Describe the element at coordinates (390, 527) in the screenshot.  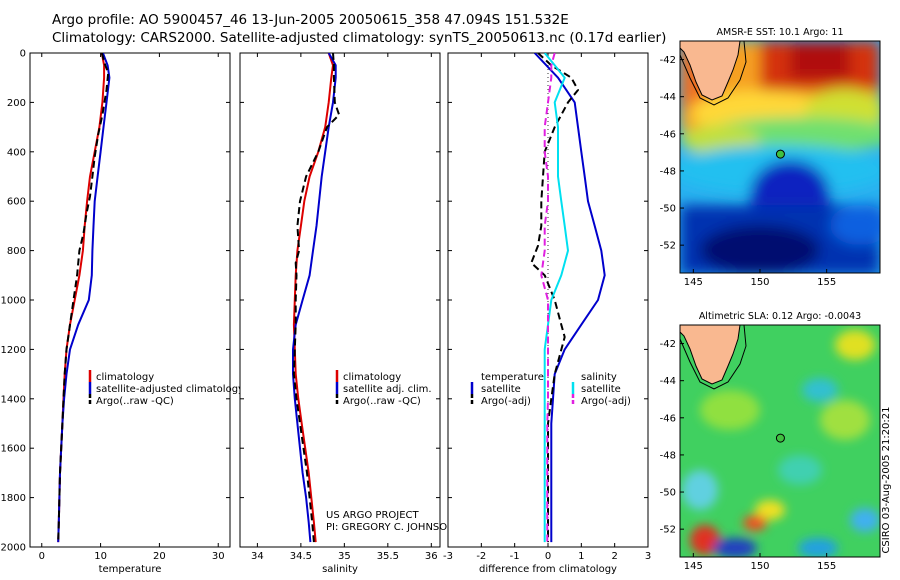
I see `pi-credit: PI: GREGORY C. JOHNSON` at that location.